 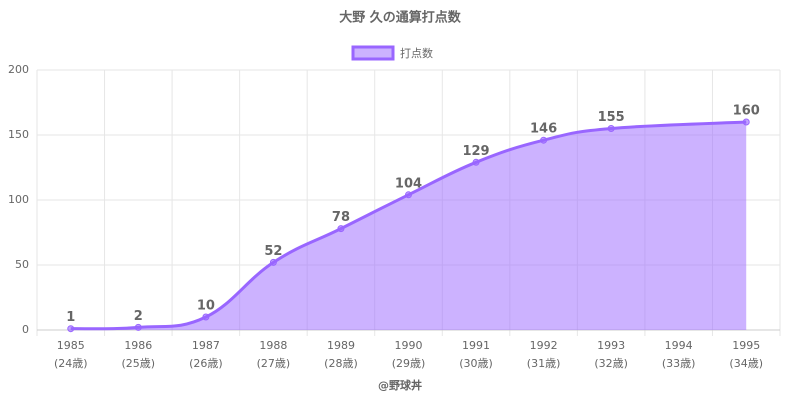 I want to click on data-label: 52, so click(x=273, y=251).